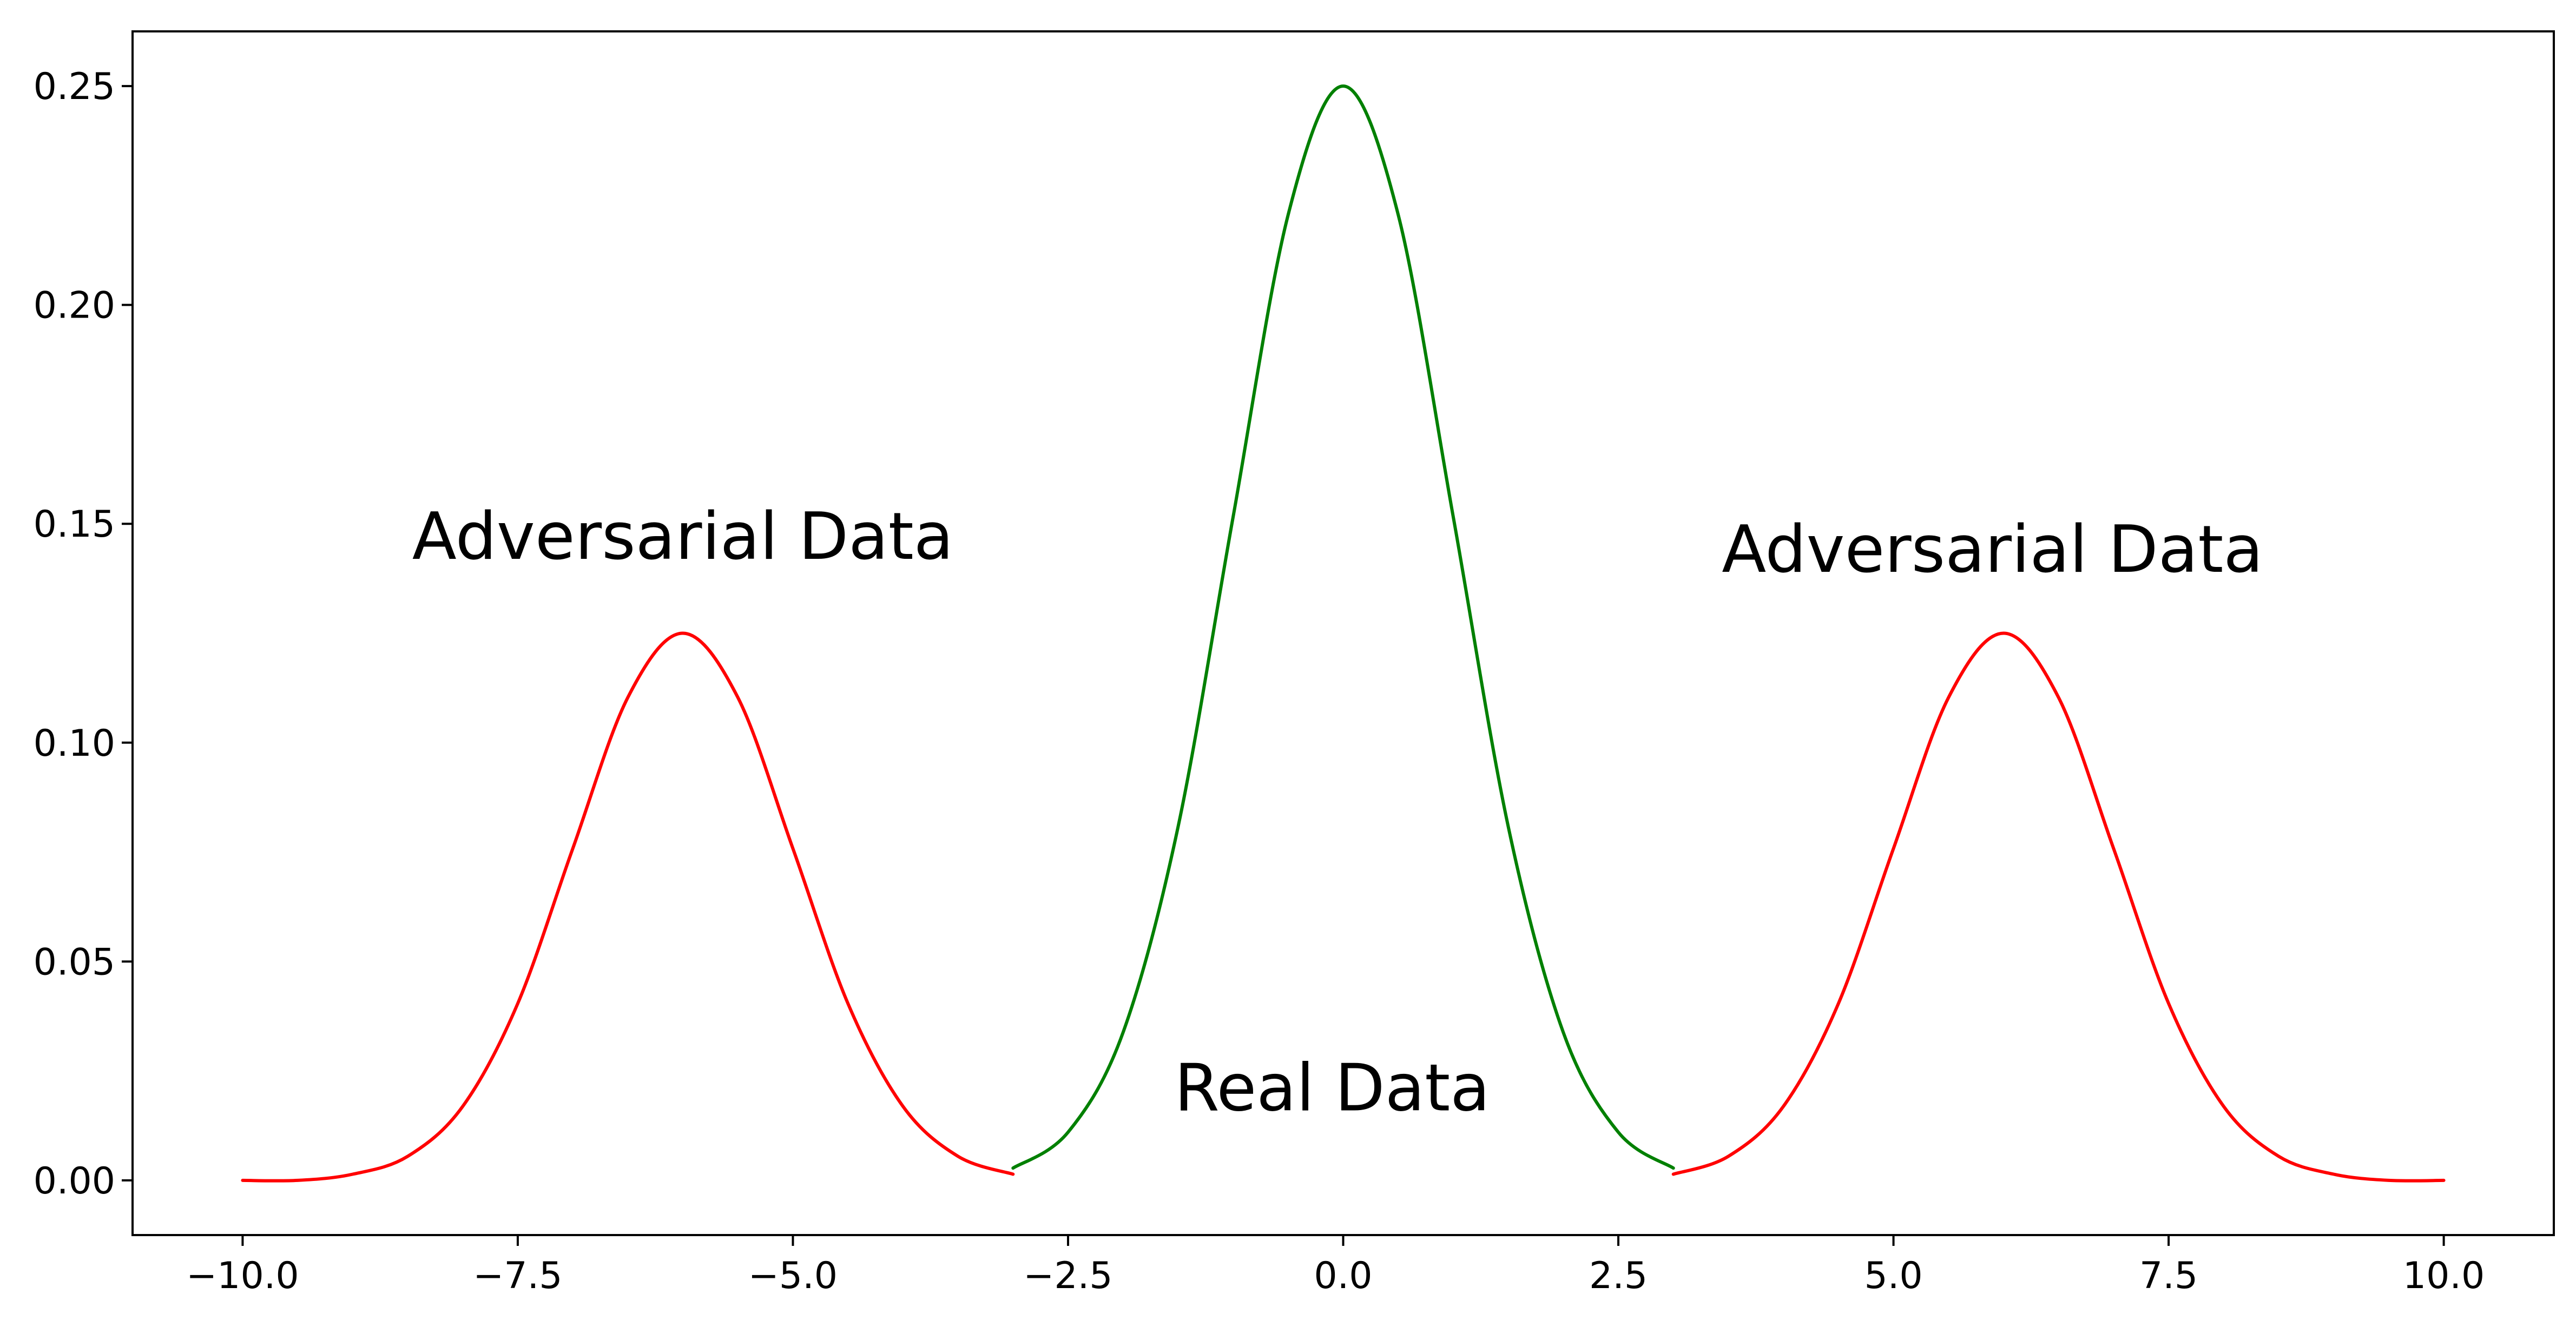  What do you see at coordinates (74, 524) in the screenshot?
I see `y-tick-label: 0.15` at bounding box center [74, 524].